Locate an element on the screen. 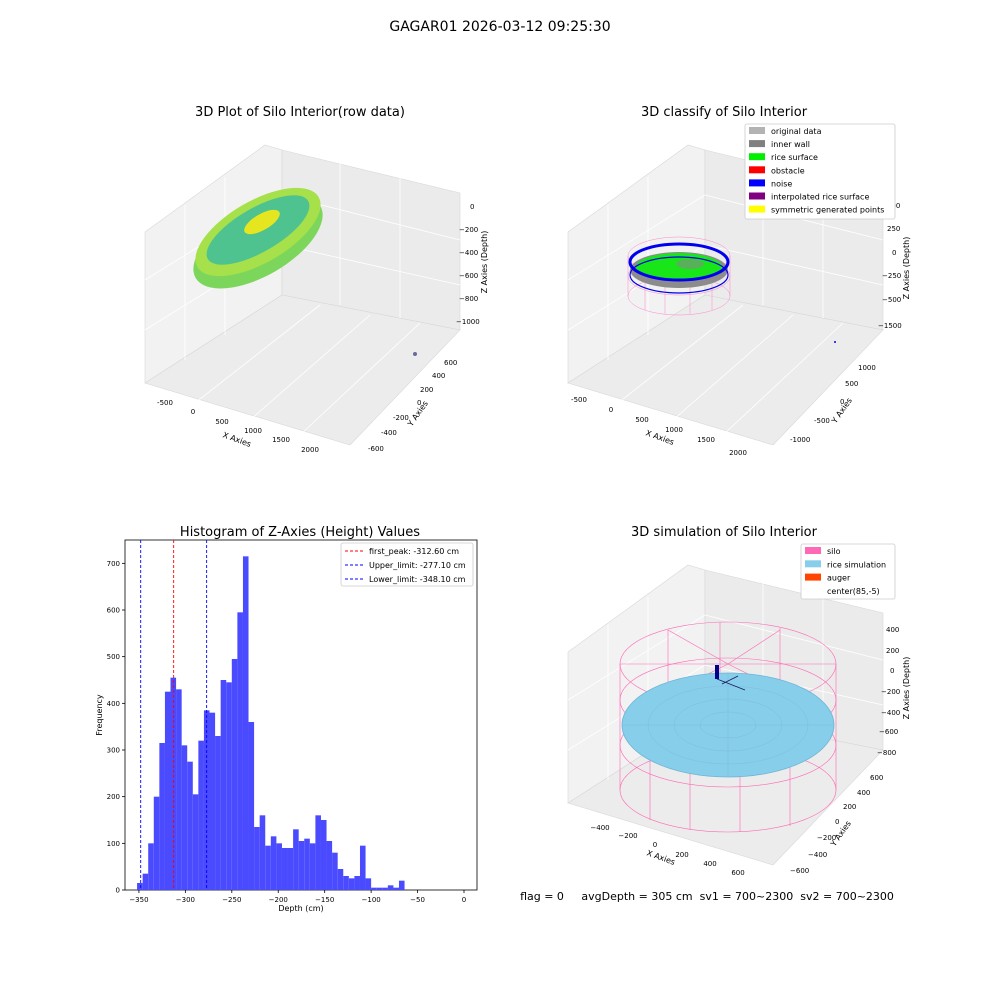 The height and width of the screenshot is (1000, 1000). hist-y-tick-label: 500 is located at coordinates (113, 657).